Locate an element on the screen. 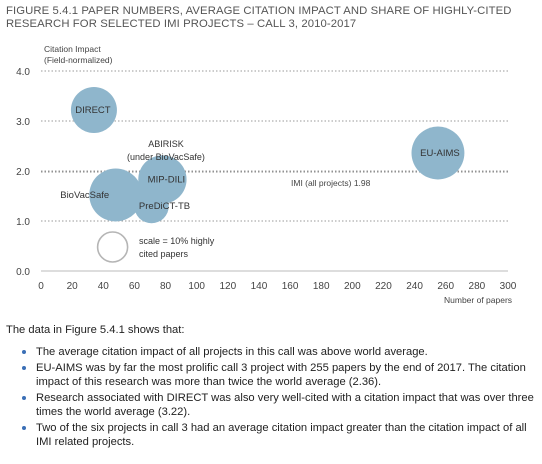 The width and height of the screenshot is (542, 464). x-tick-label: 200 is located at coordinates (352, 286).